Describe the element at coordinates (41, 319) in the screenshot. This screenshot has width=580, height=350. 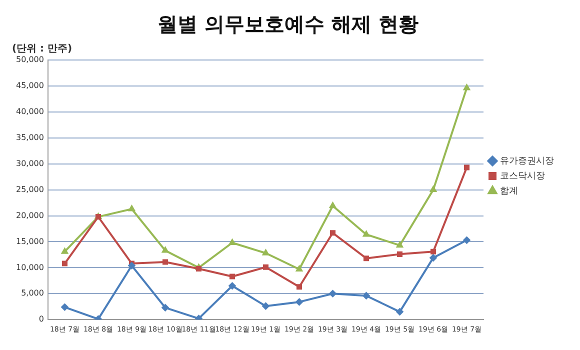
I see `y-tick-label: 0` at that location.